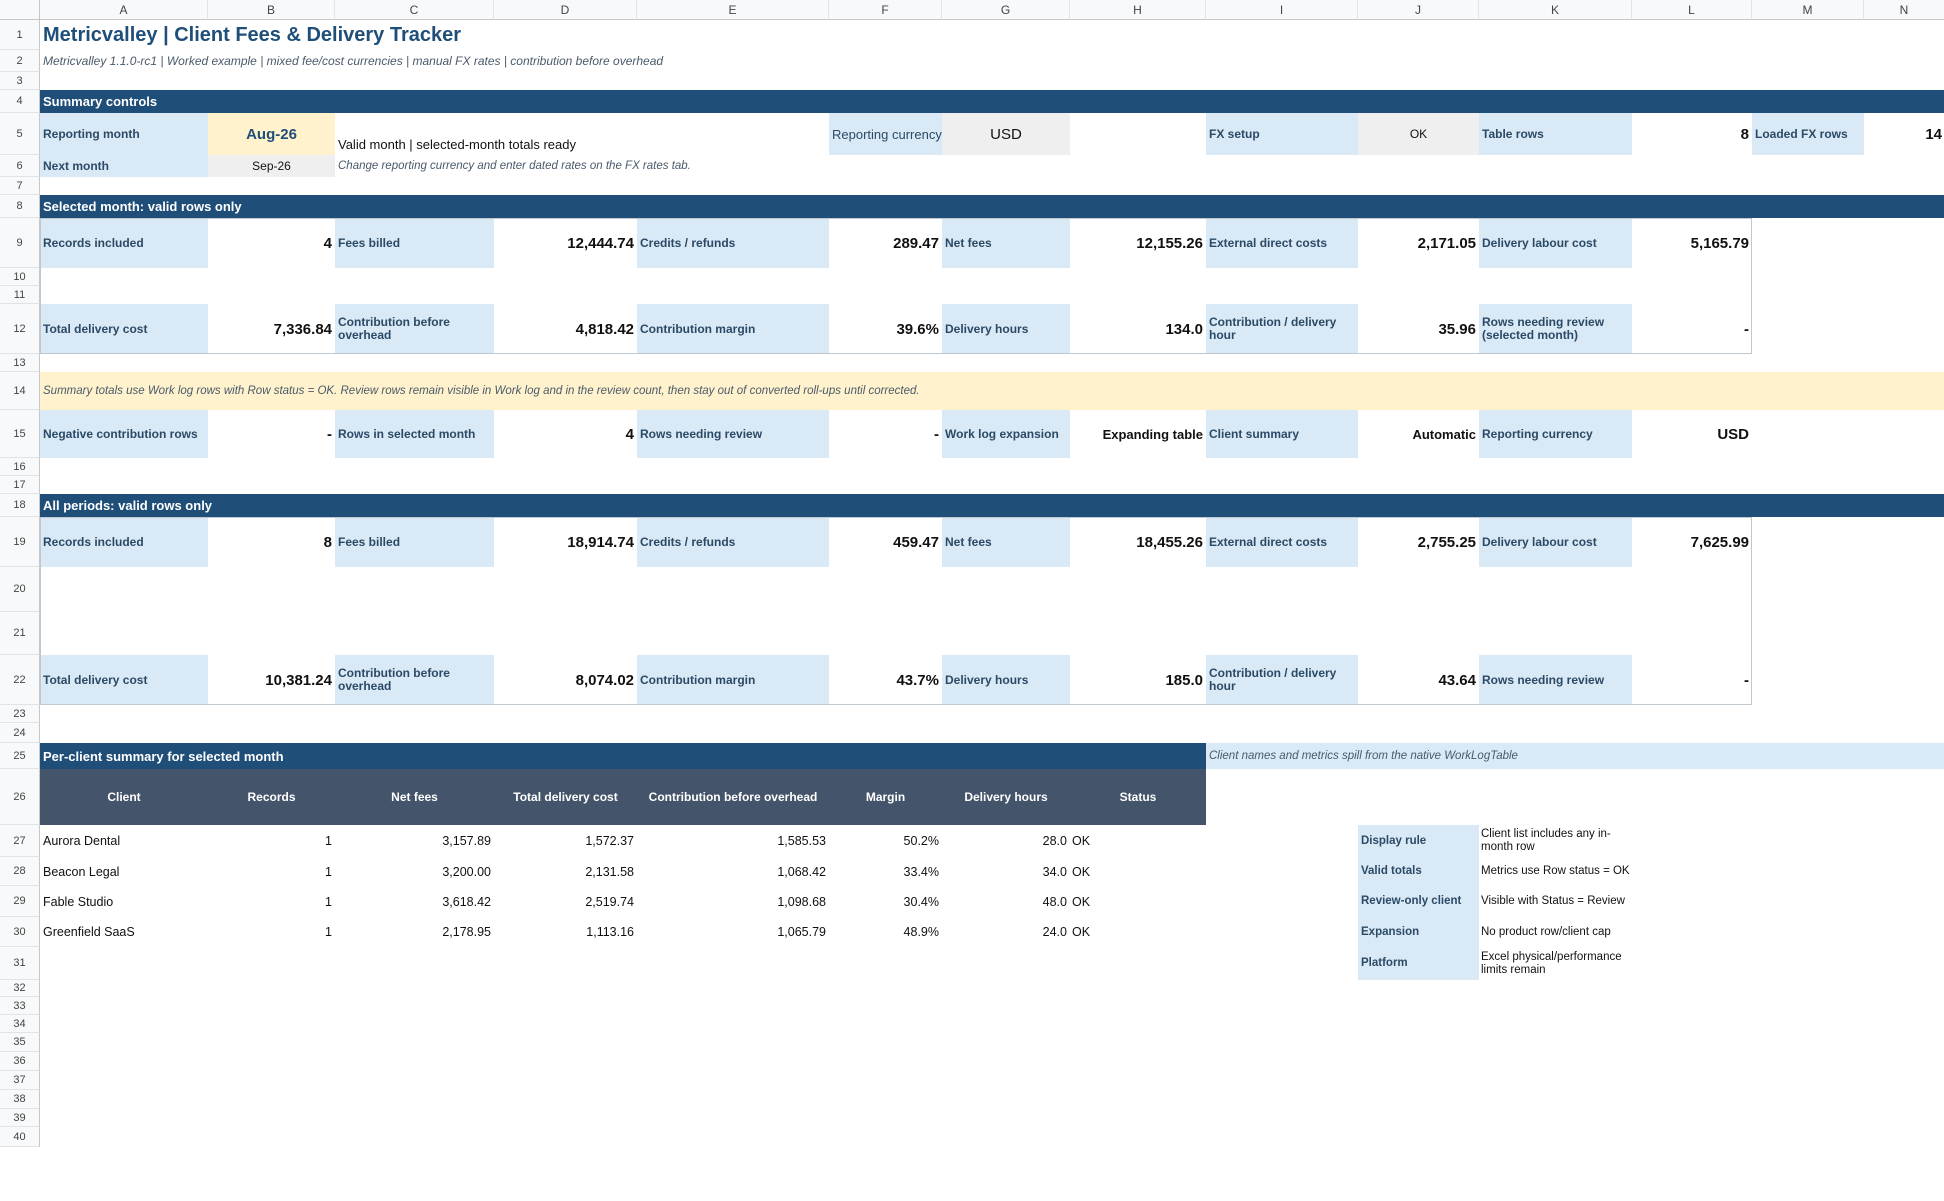  I want to click on row-header-40: 40, so click(20, 1137).